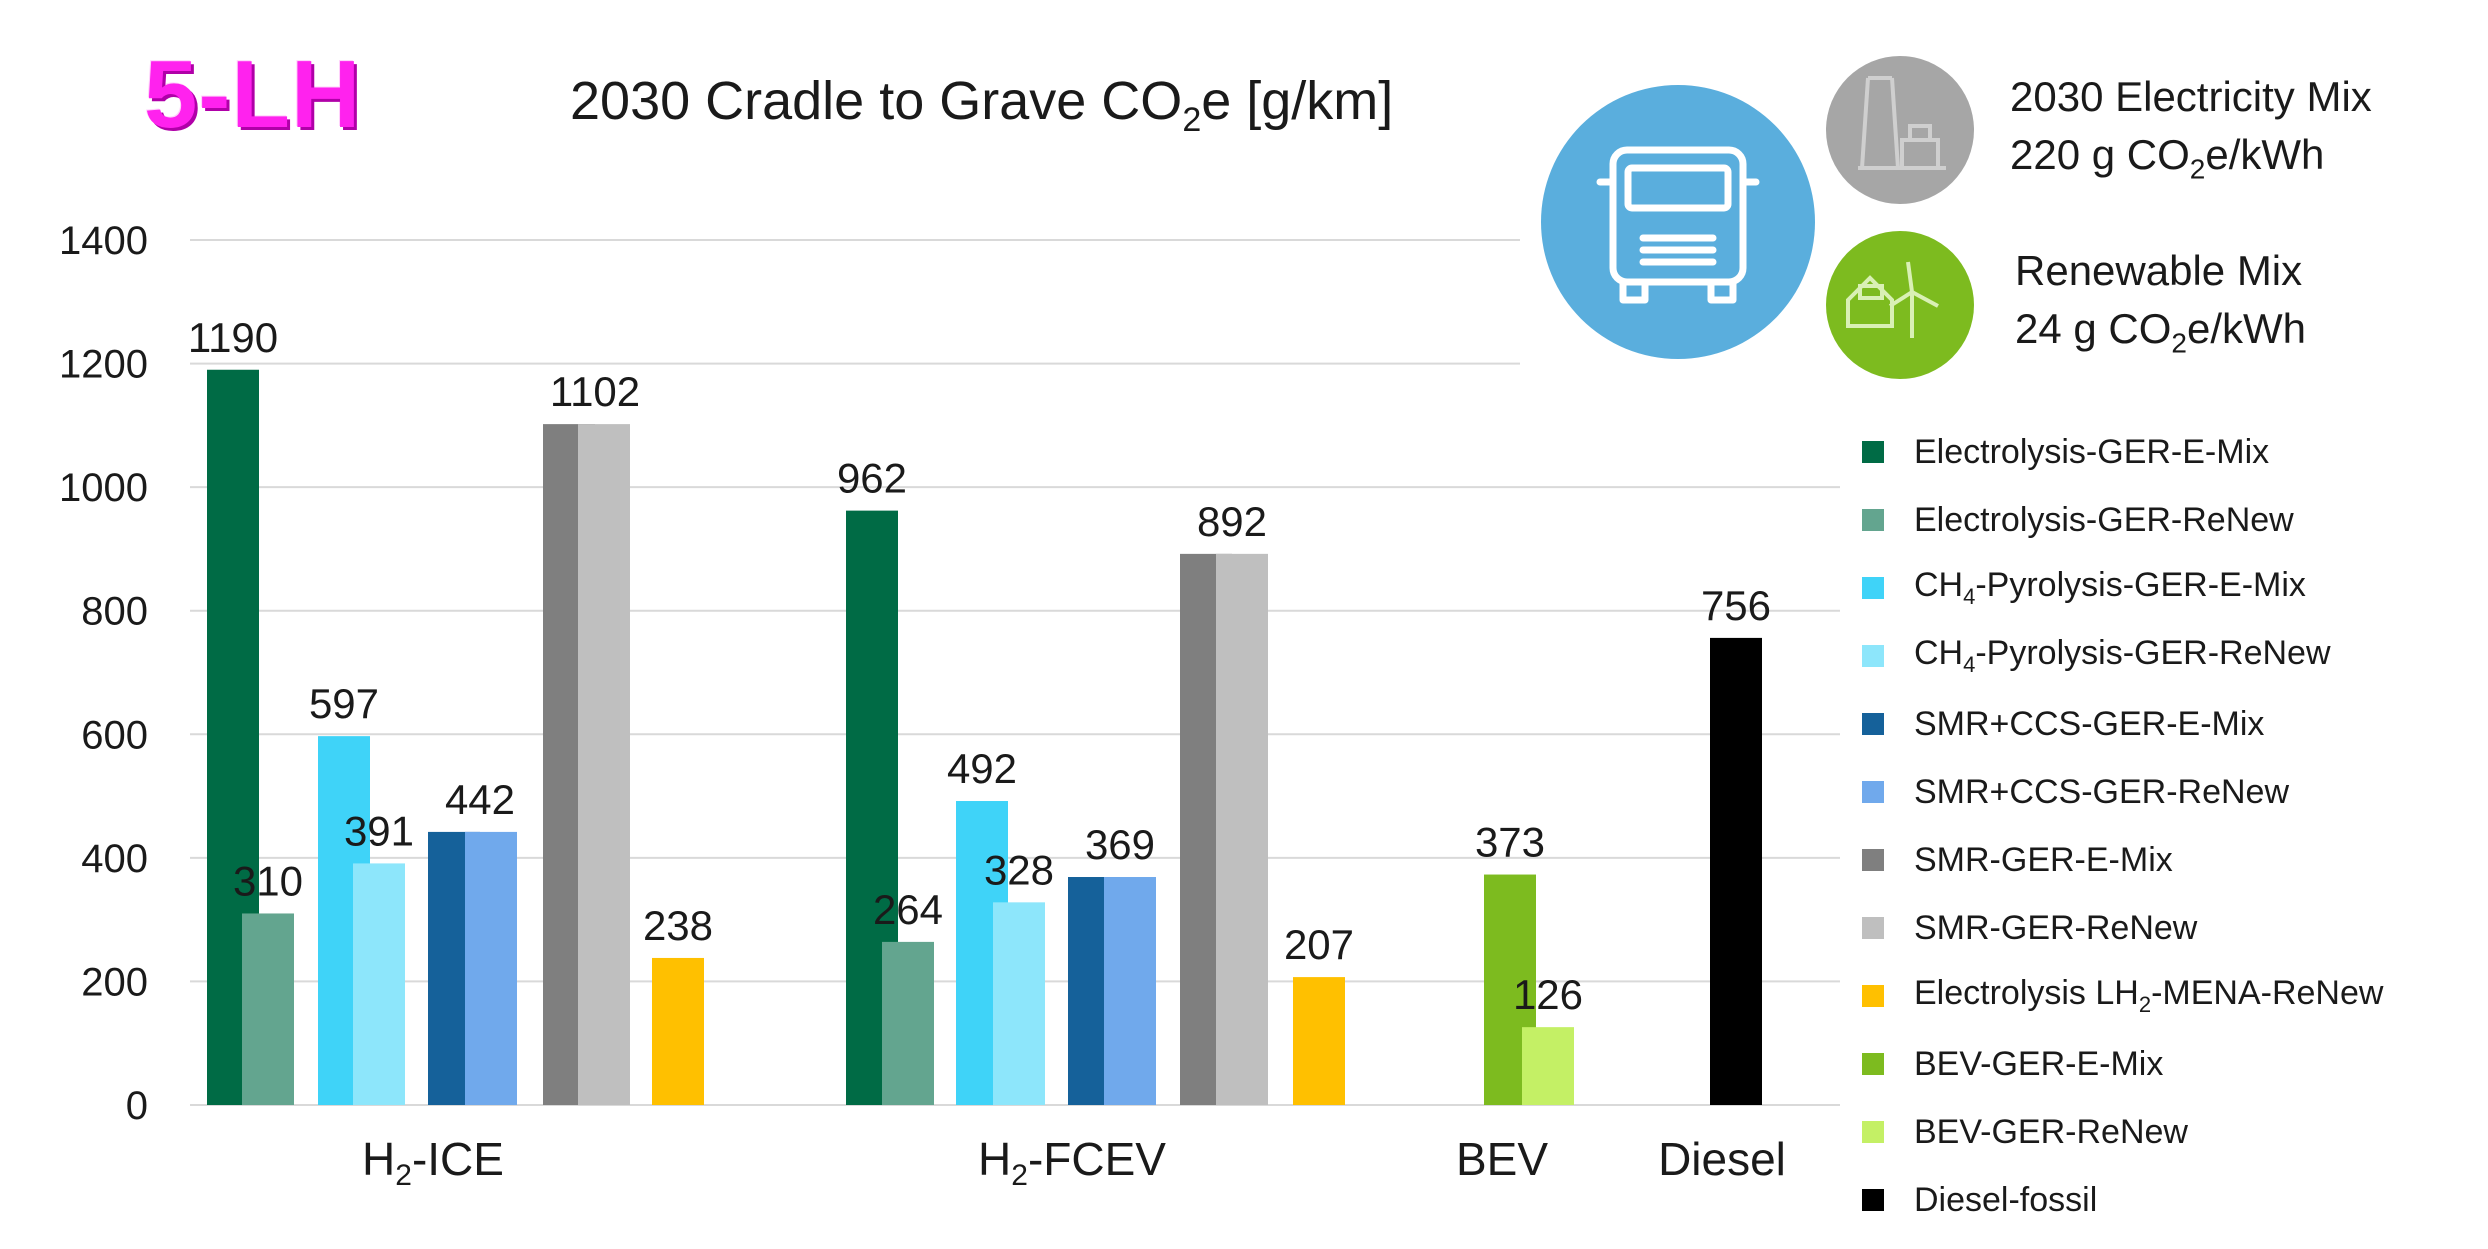  I want to click on electricity-mix-value: 220 g CO2e/kWh, so click(2191, 162).